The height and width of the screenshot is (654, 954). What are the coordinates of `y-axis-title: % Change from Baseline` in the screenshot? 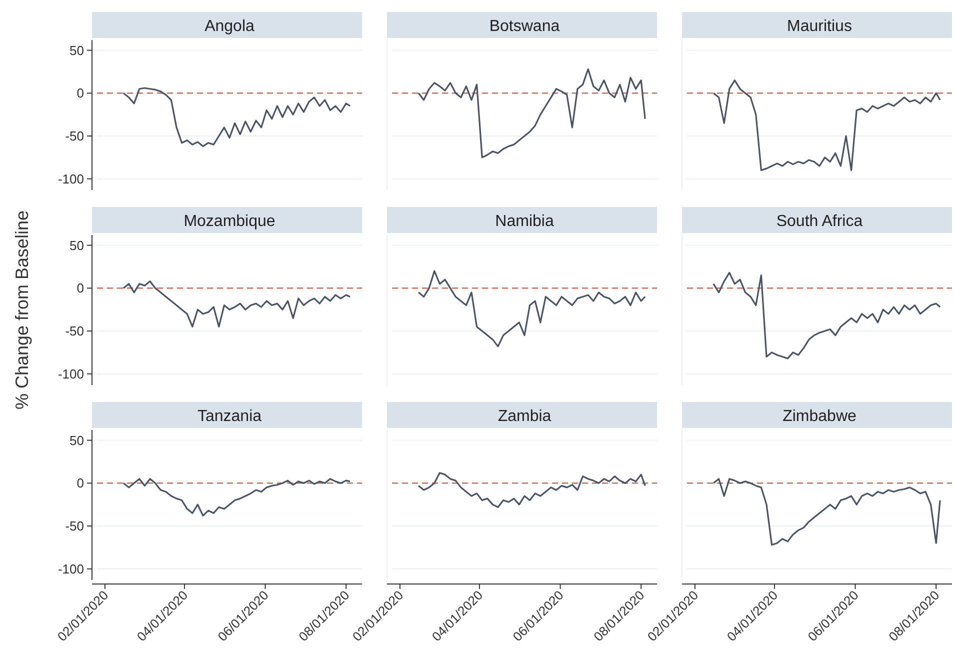 It's located at (22, 310).